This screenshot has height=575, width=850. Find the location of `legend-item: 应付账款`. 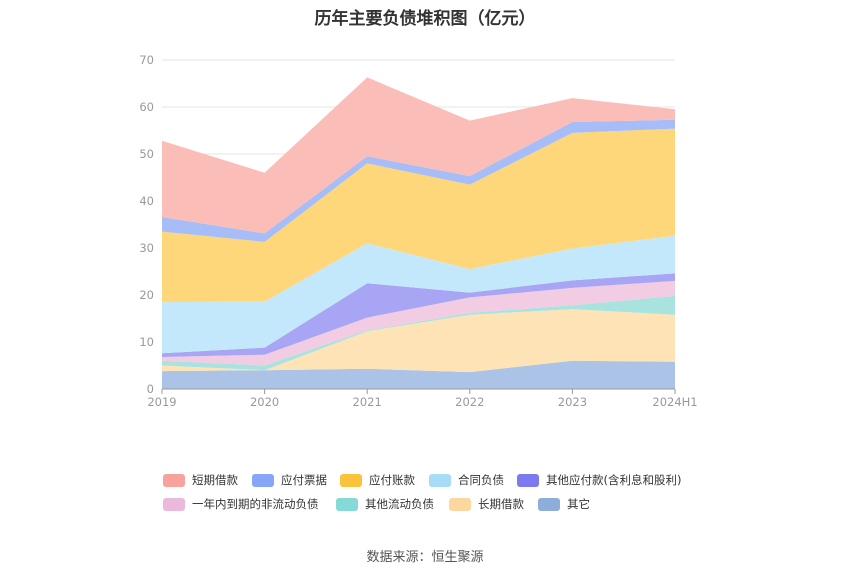

legend-item: 应付账款 is located at coordinates (377, 480).